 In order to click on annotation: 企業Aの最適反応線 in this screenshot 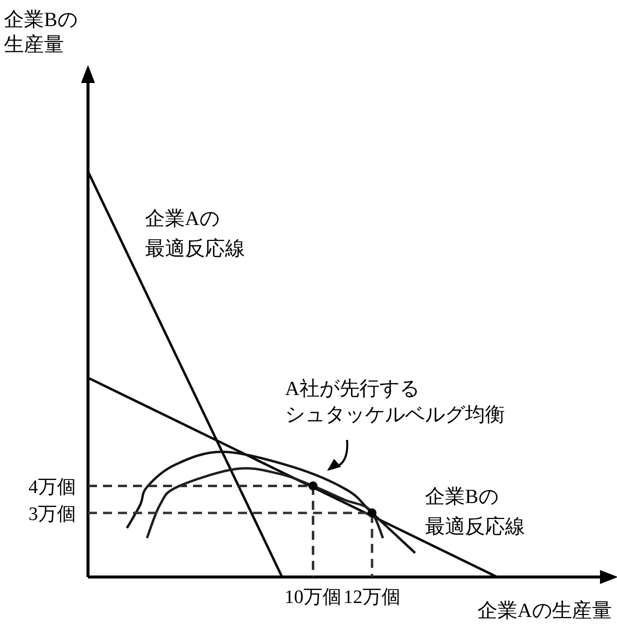, I will do `click(195, 234)`.